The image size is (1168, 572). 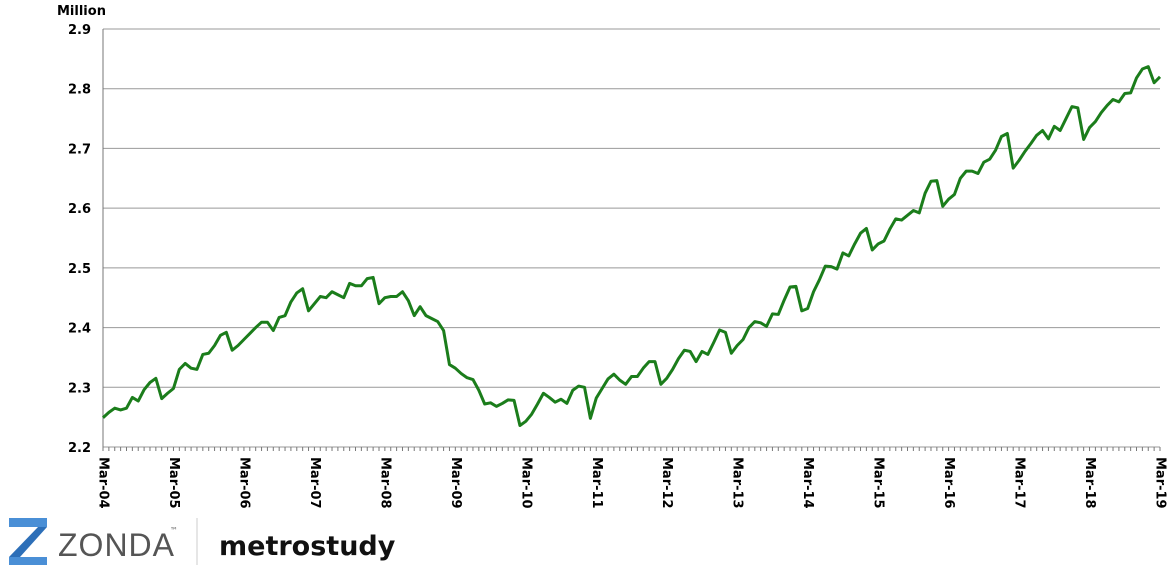 What do you see at coordinates (1089, 483) in the screenshot?
I see `x-tick-label: Mar-18` at bounding box center [1089, 483].